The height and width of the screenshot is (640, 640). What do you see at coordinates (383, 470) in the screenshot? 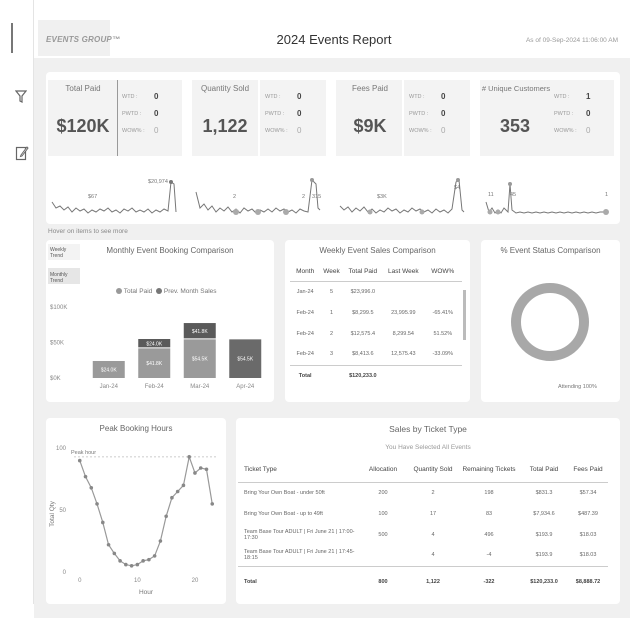
I see `column-header: Allocation` at bounding box center [383, 470].